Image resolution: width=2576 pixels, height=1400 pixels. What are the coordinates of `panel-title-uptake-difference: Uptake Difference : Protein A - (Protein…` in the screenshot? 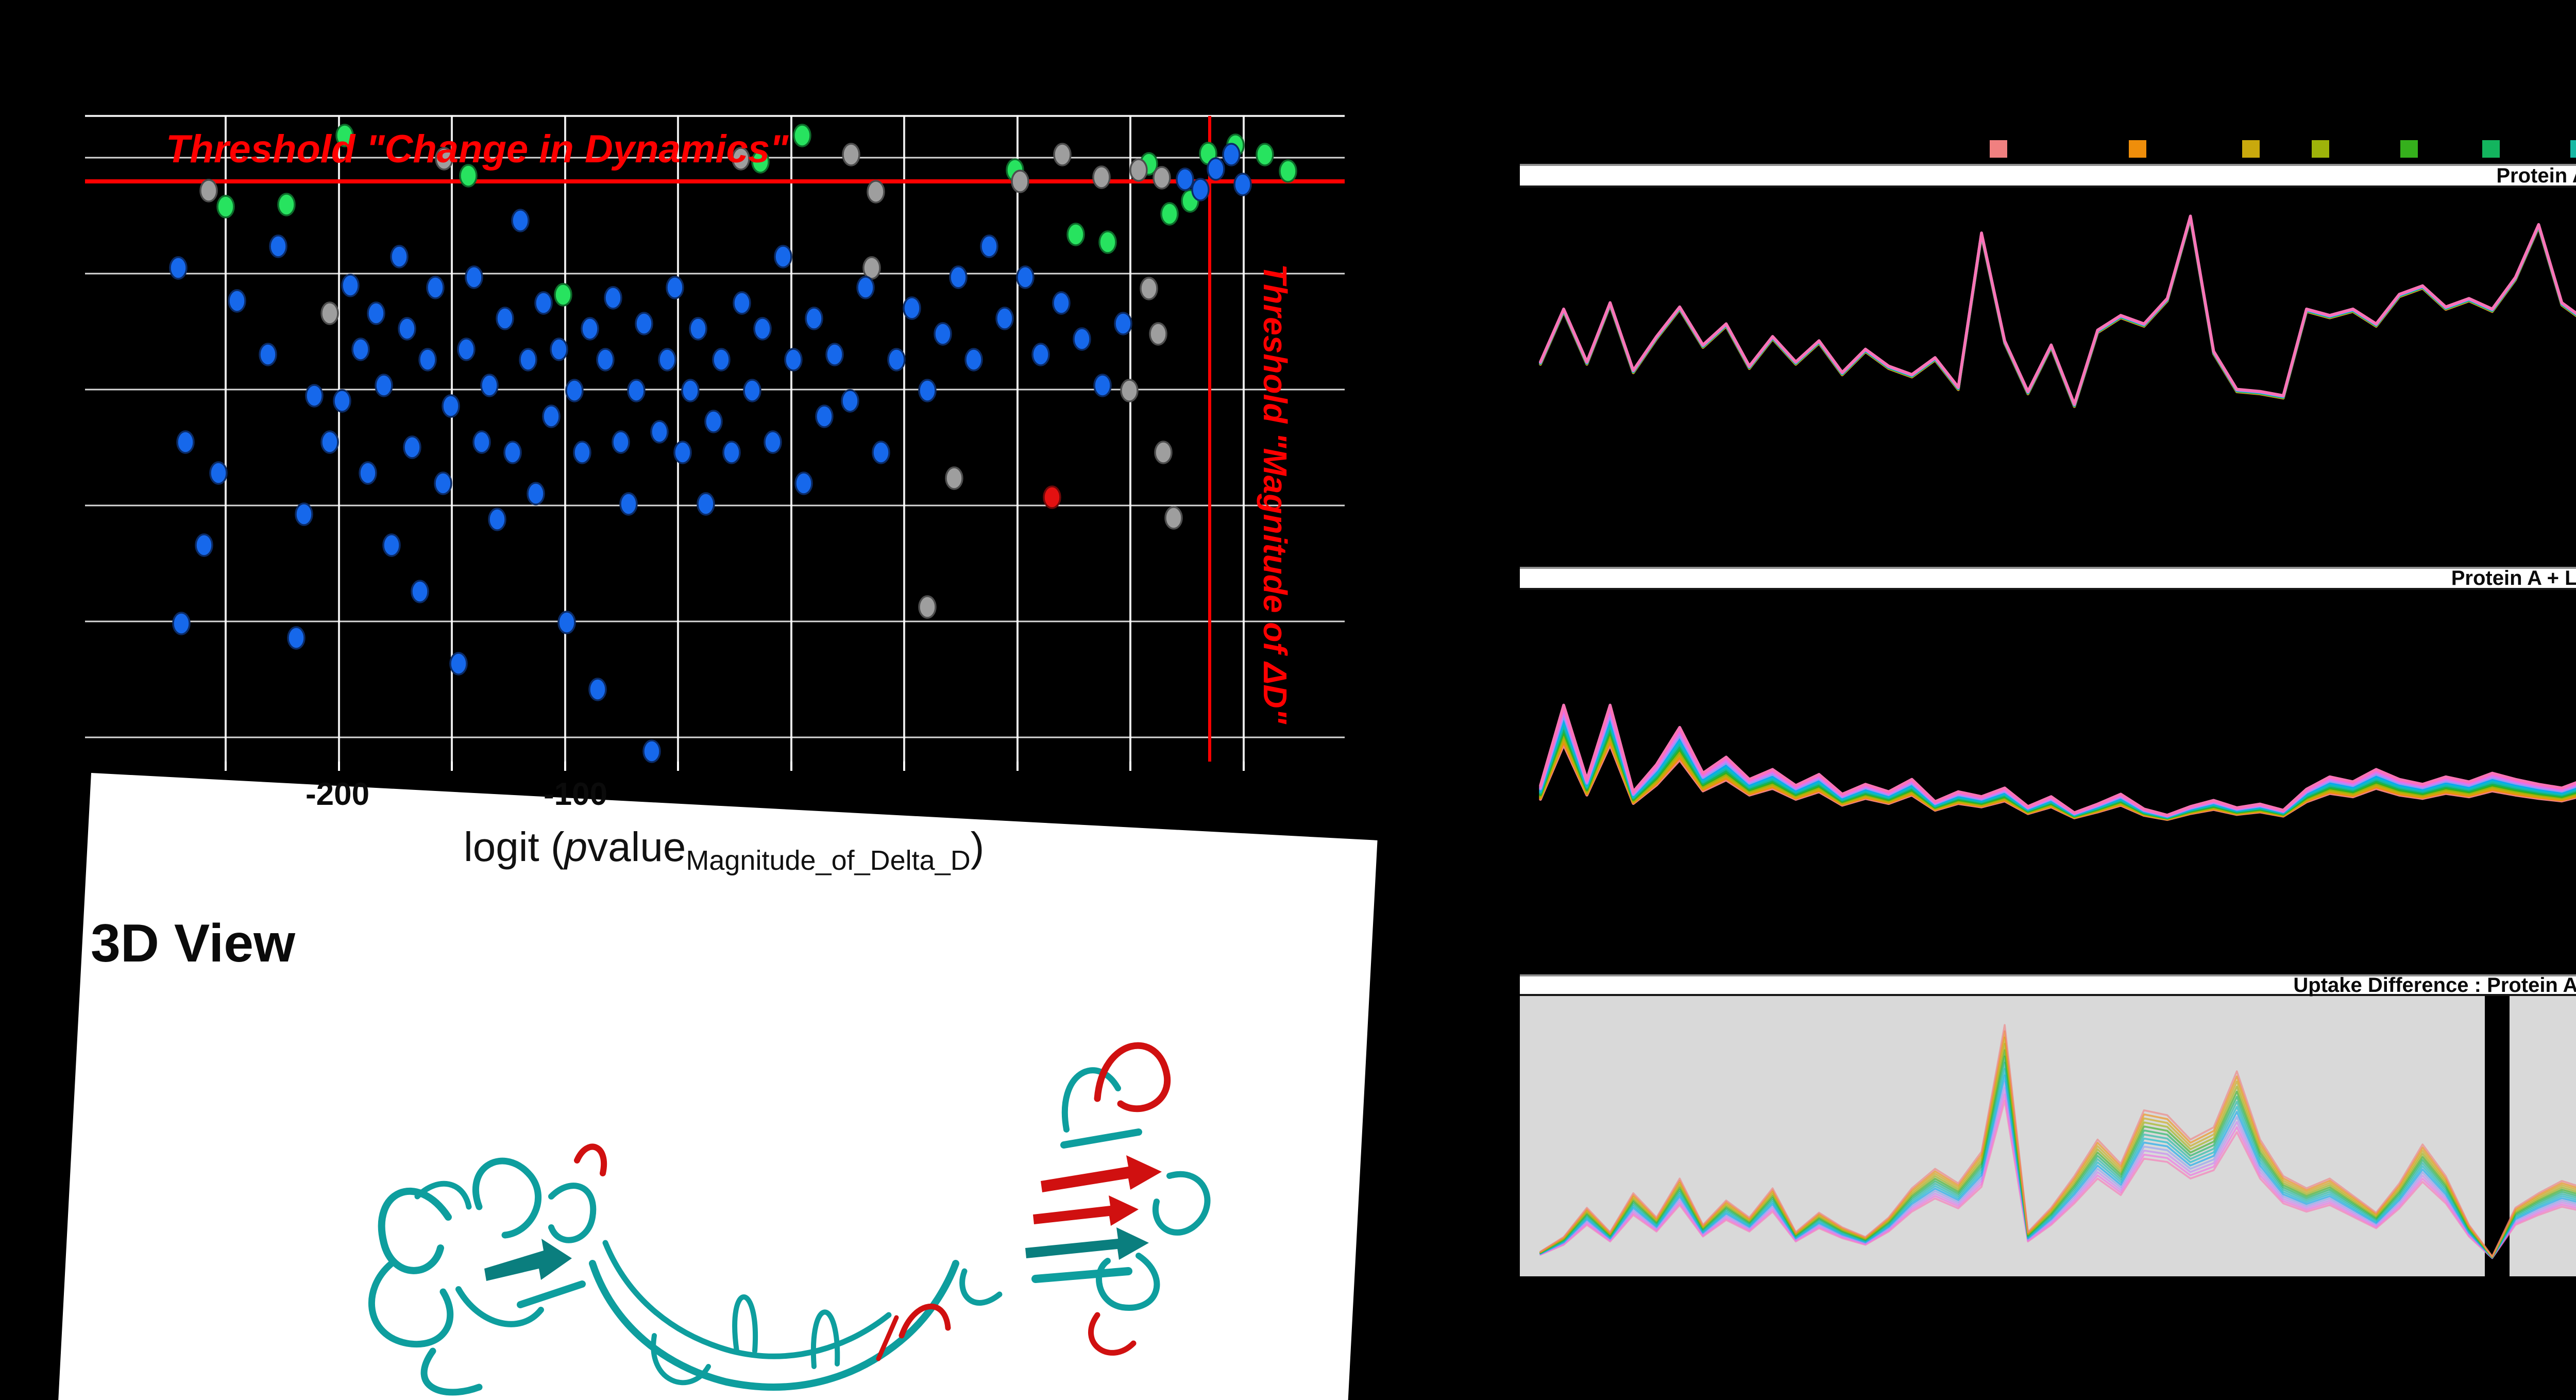 It's located at (2048, 985).